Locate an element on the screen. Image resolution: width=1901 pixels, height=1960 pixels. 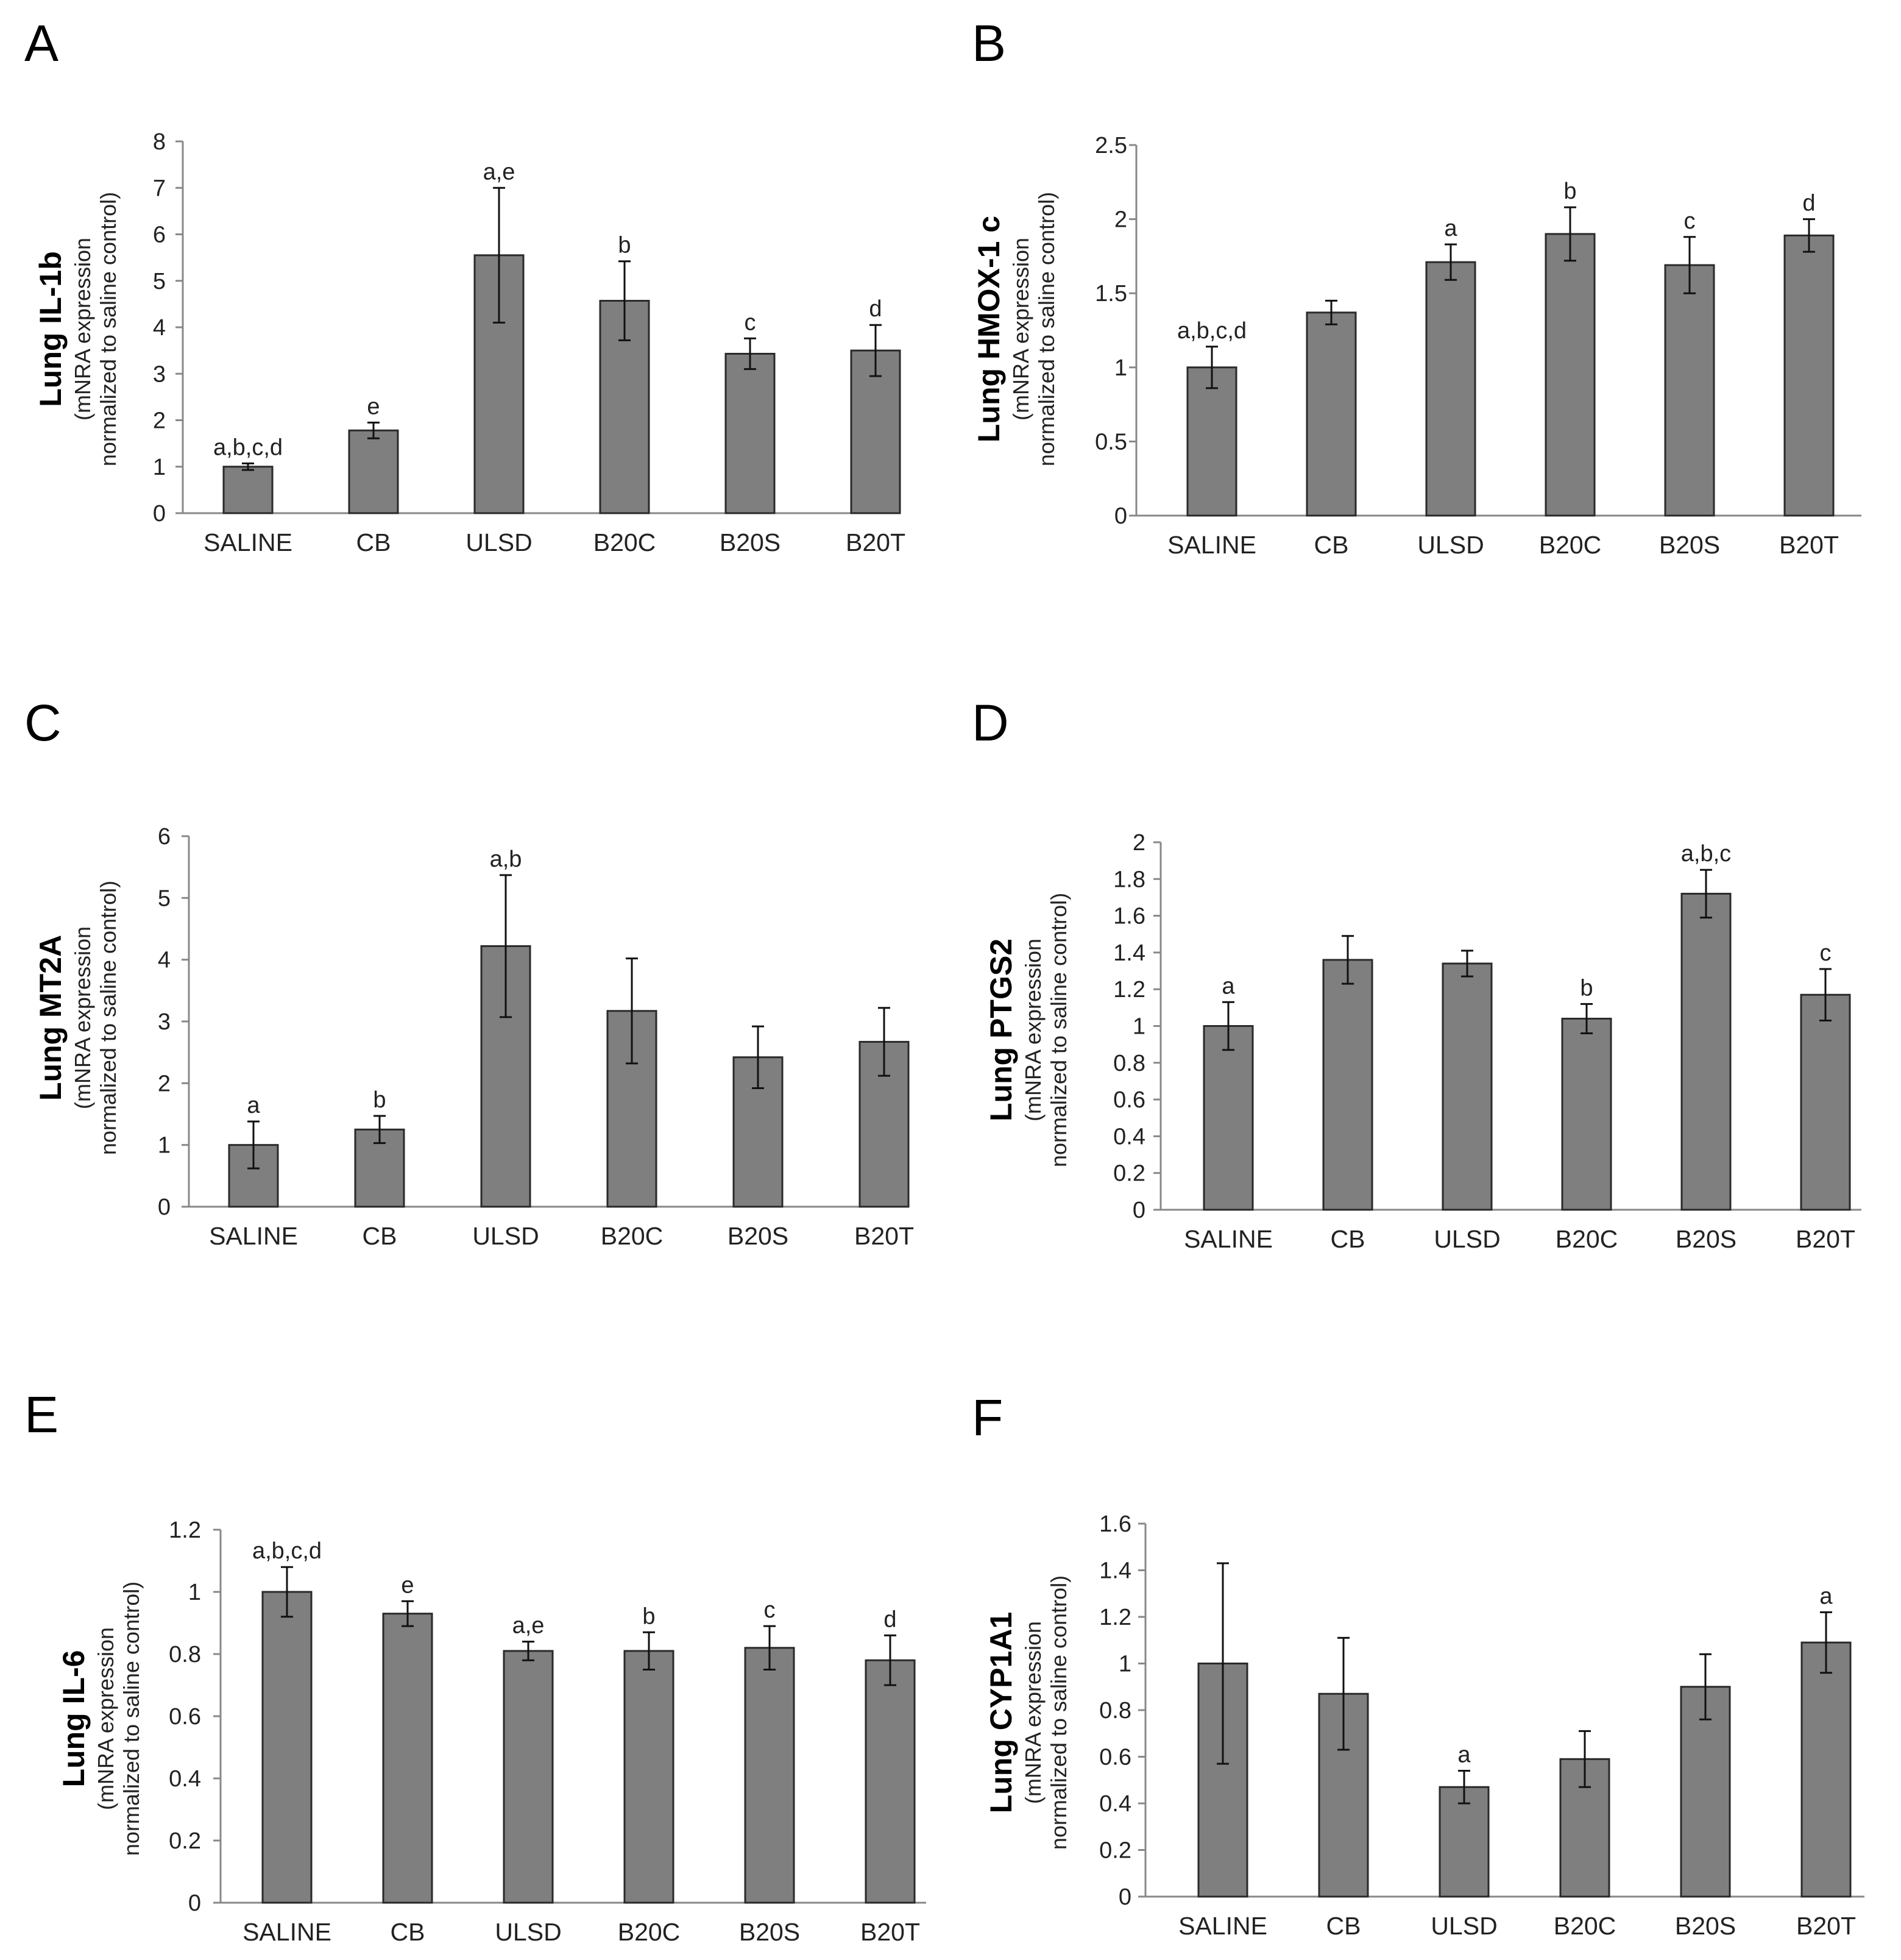
y-axis-title: Lung CYP1A1 is located at coordinates (1001, 1713).